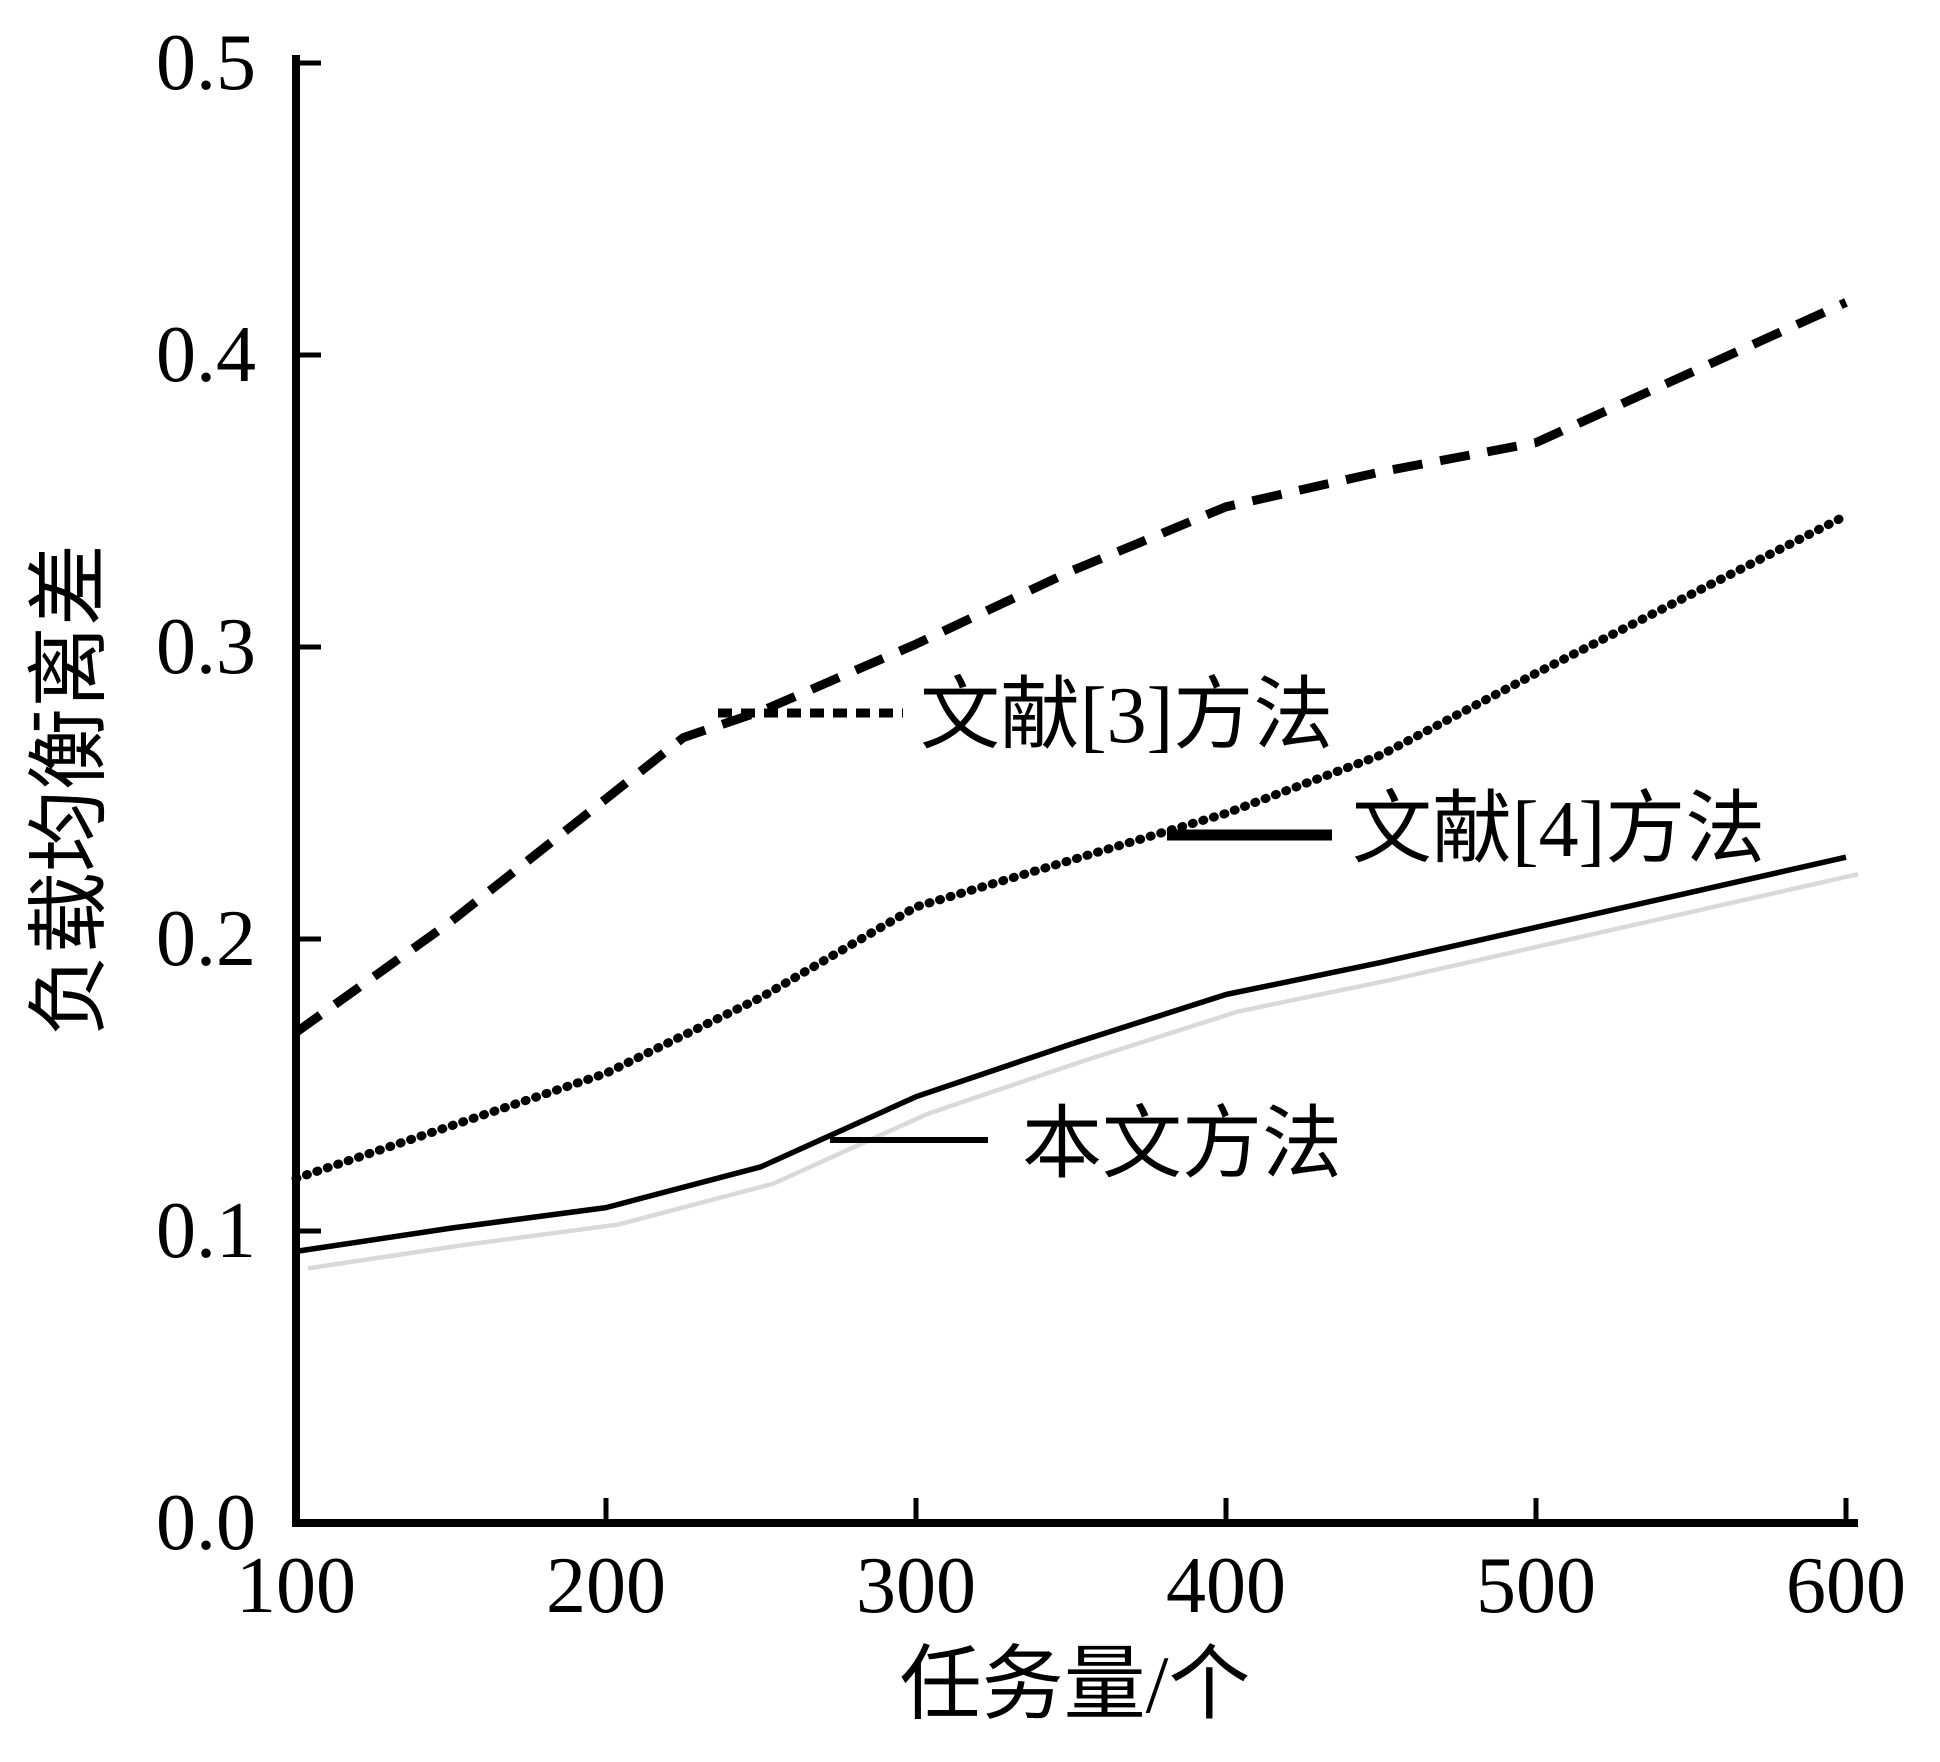 The image size is (1940, 1762). What do you see at coordinates (296, 1586) in the screenshot?
I see `x-tick-label-100: 100` at bounding box center [296, 1586].